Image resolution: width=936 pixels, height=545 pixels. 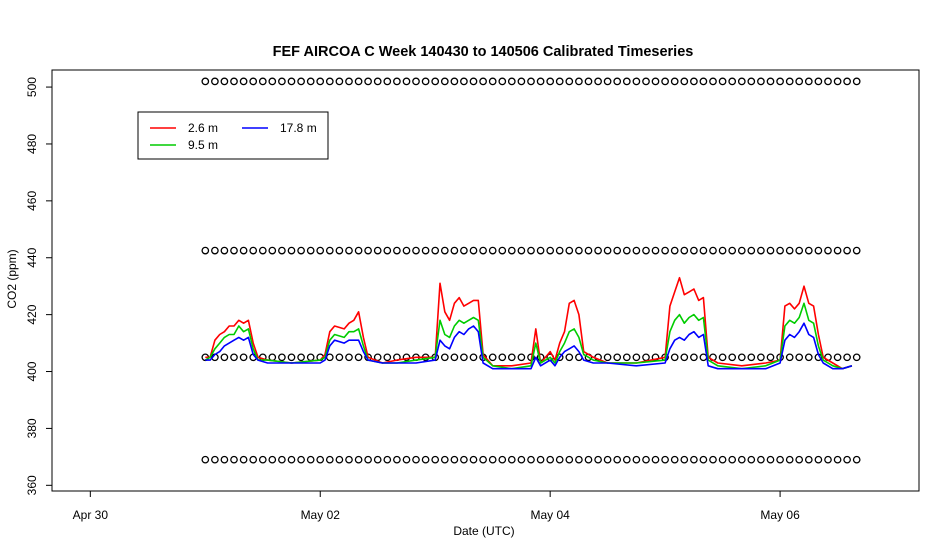 What do you see at coordinates (780, 515) in the screenshot?
I see `x-tick-label: May 06` at bounding box center [780, 515].